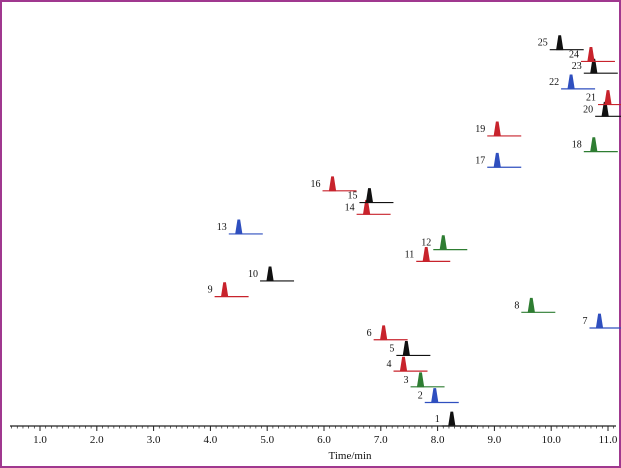 This screenshot has height=468, width=621. What do you see at coordinates (352, 196) in the screenshot?
I see `peak-label: 15` at bounding box center [352, 196].